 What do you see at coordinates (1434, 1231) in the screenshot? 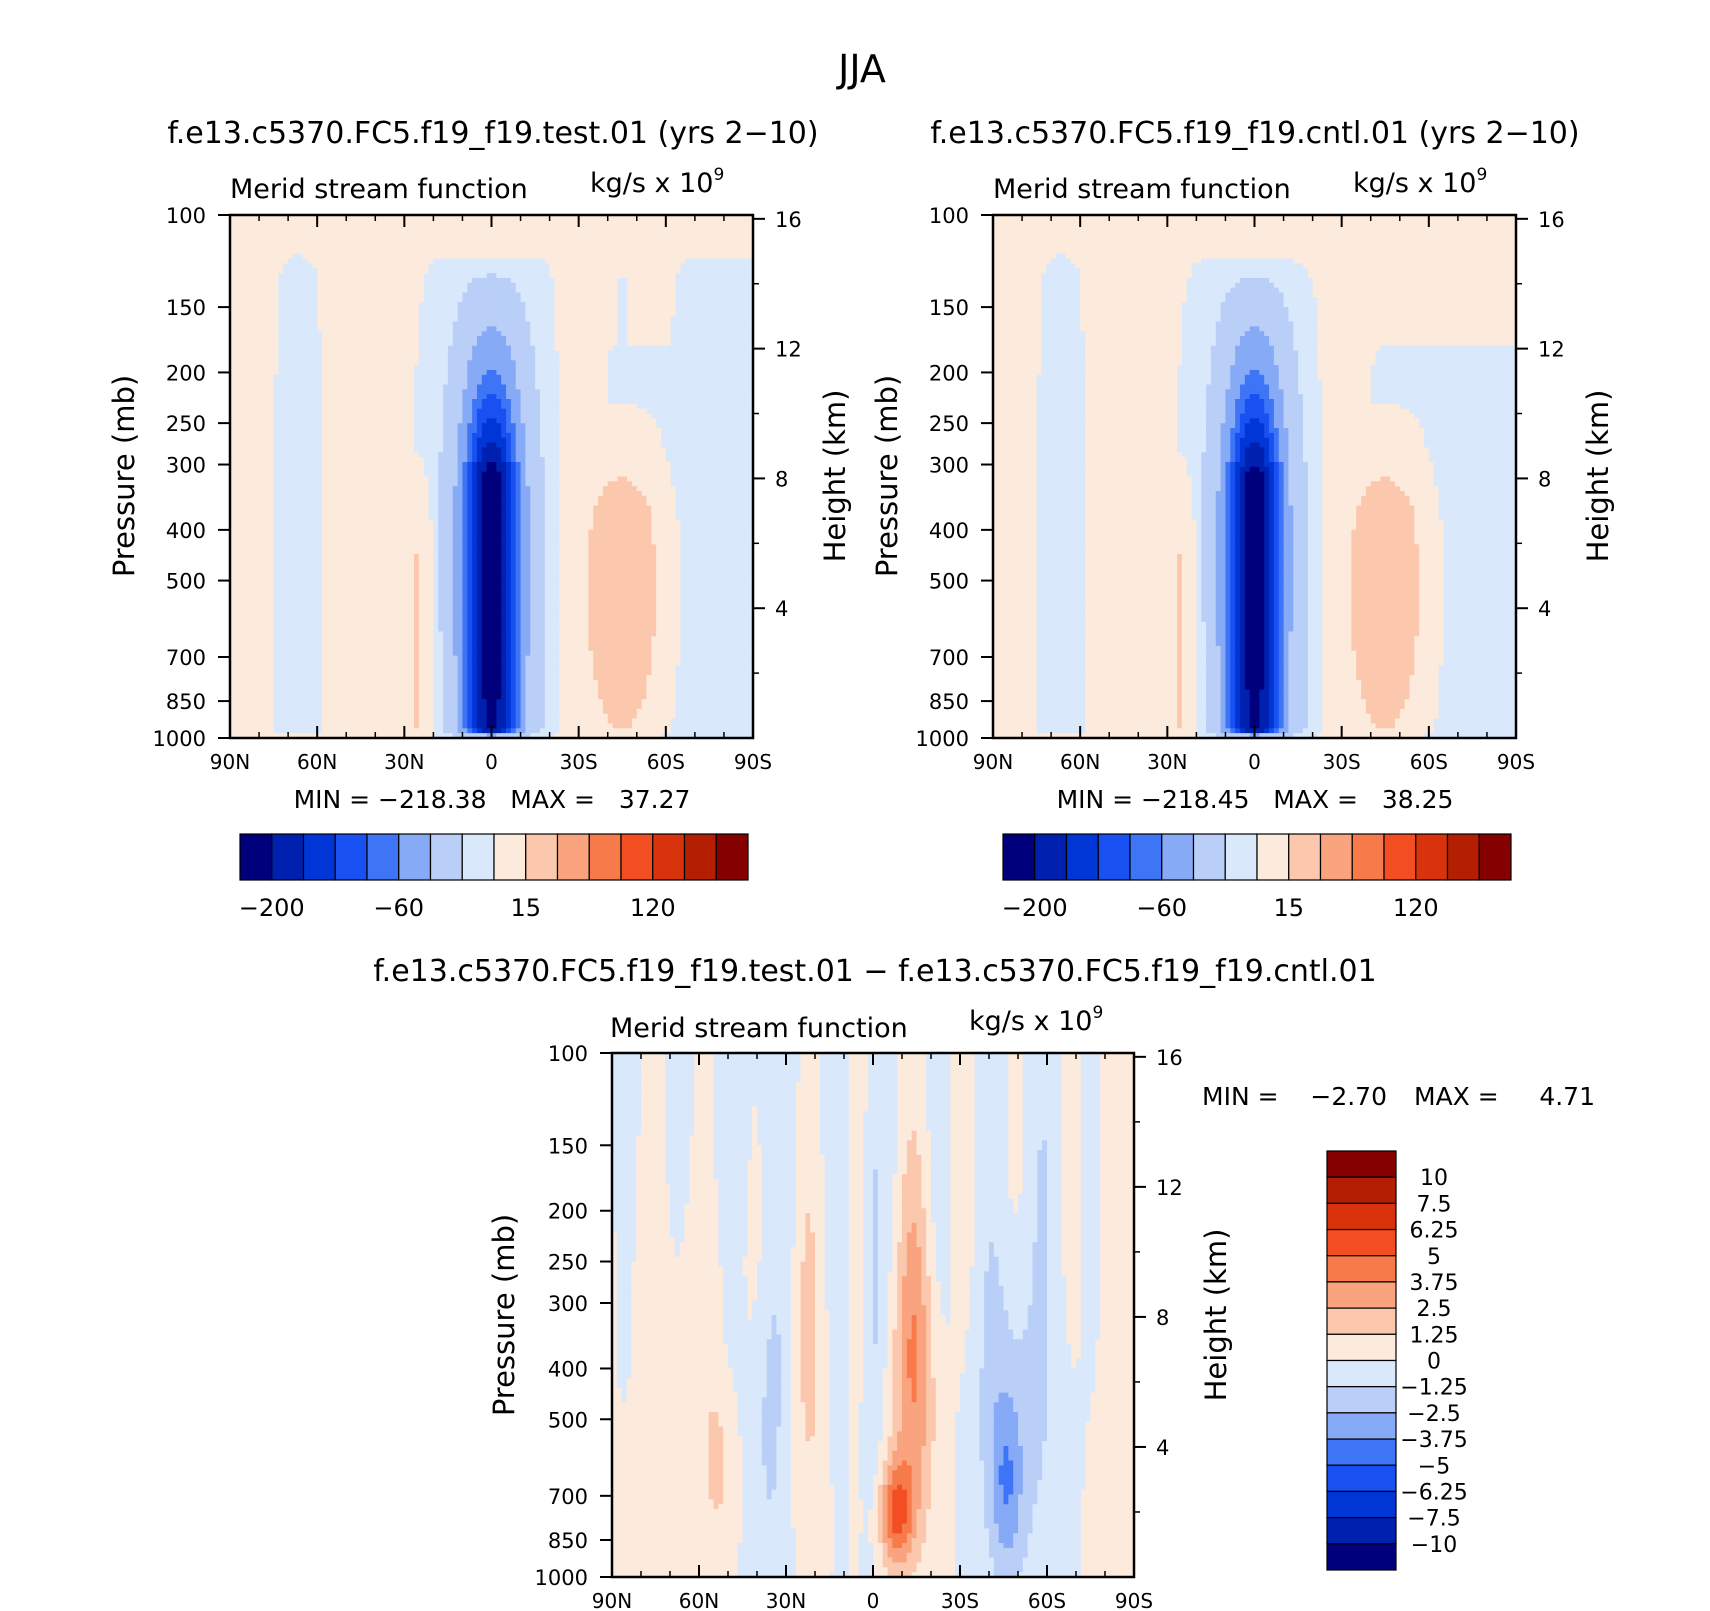
I see `colorbar-label: 6.25` at bounding box center [1434, 1231].